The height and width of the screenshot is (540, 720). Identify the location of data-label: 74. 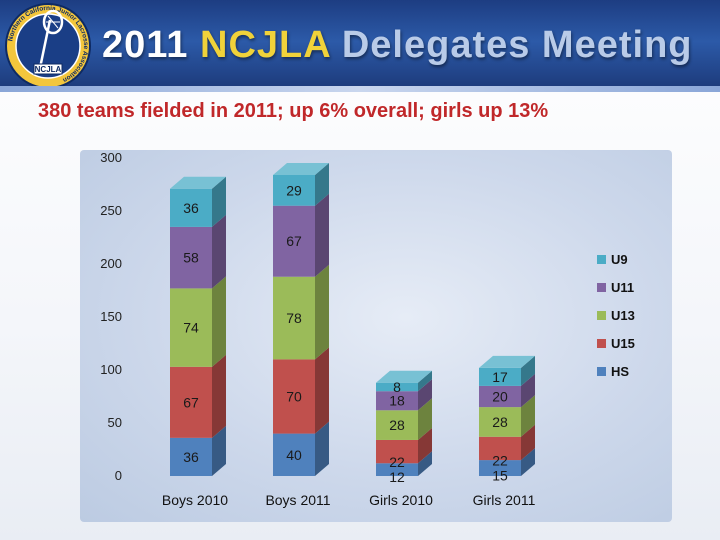
(191, 328).